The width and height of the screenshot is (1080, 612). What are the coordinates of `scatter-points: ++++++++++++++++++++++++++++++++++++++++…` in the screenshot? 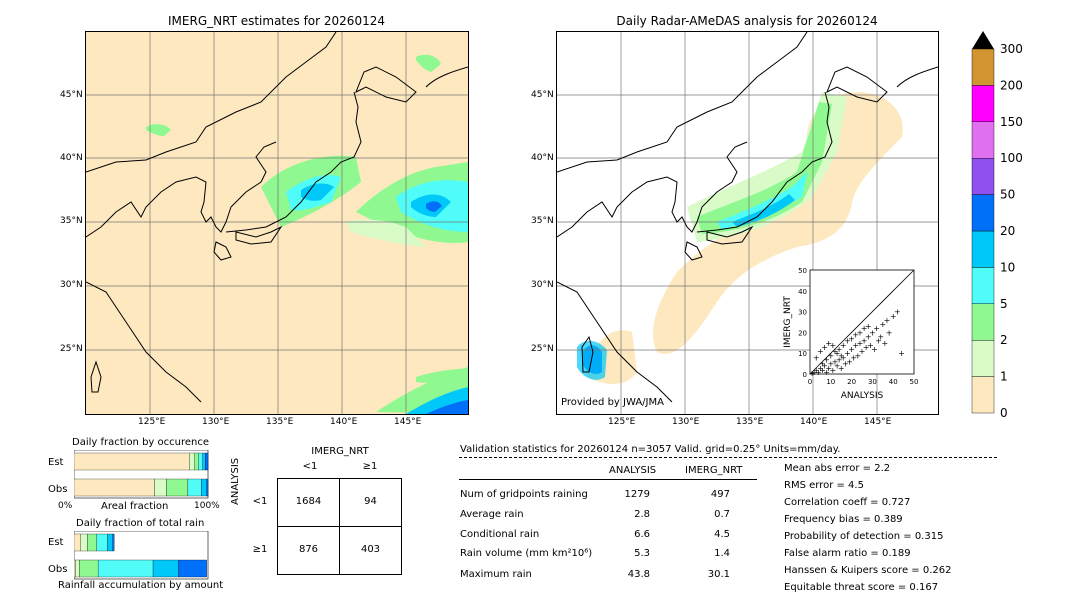 It's located at (857, 343).